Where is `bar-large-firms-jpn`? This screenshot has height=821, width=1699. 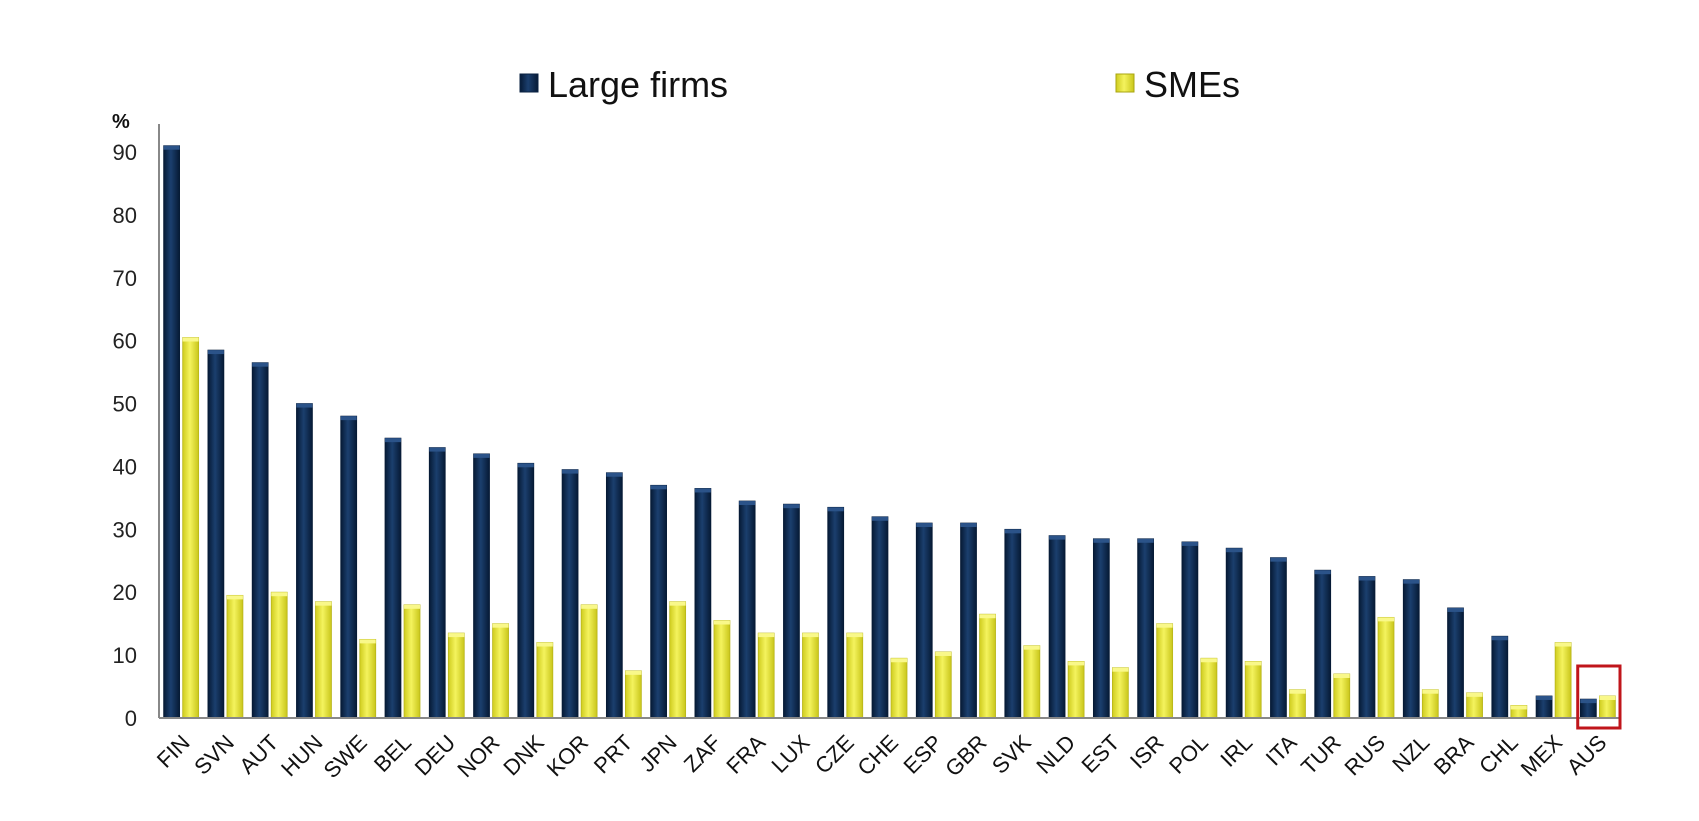 bar-large-firms-jpn is located at coordinates (658, 601).